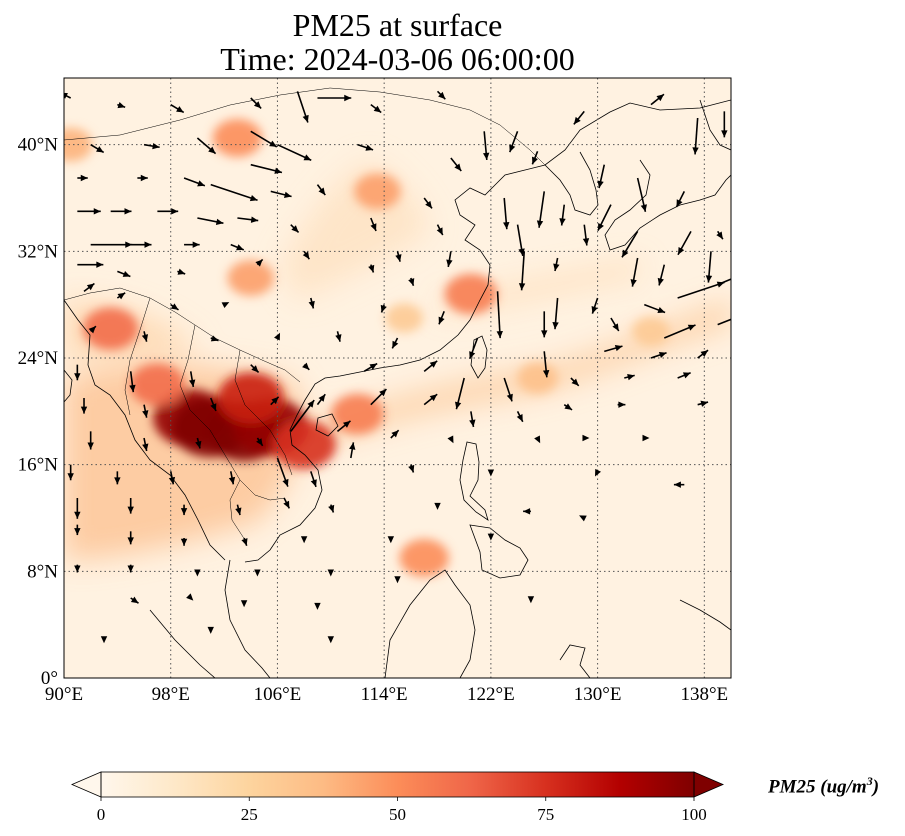  Describe the element at coordinates (38, 251) in the screenshot. I see `lat-tick-label: 32°N` at that location.